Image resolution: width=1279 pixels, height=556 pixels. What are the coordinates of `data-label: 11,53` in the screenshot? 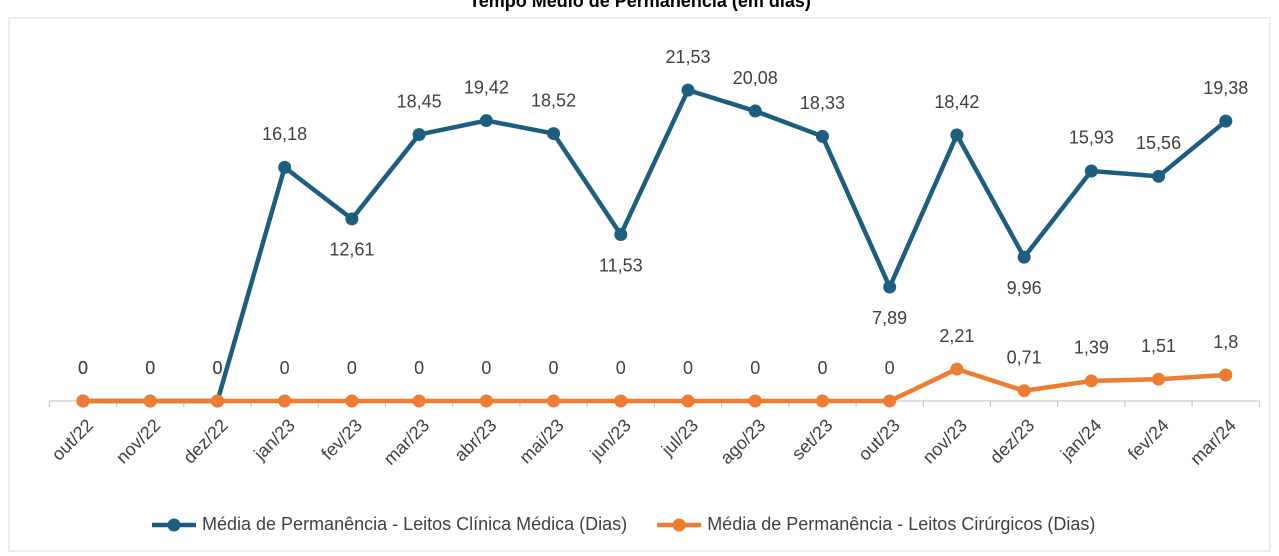 It's located at (621, 265).